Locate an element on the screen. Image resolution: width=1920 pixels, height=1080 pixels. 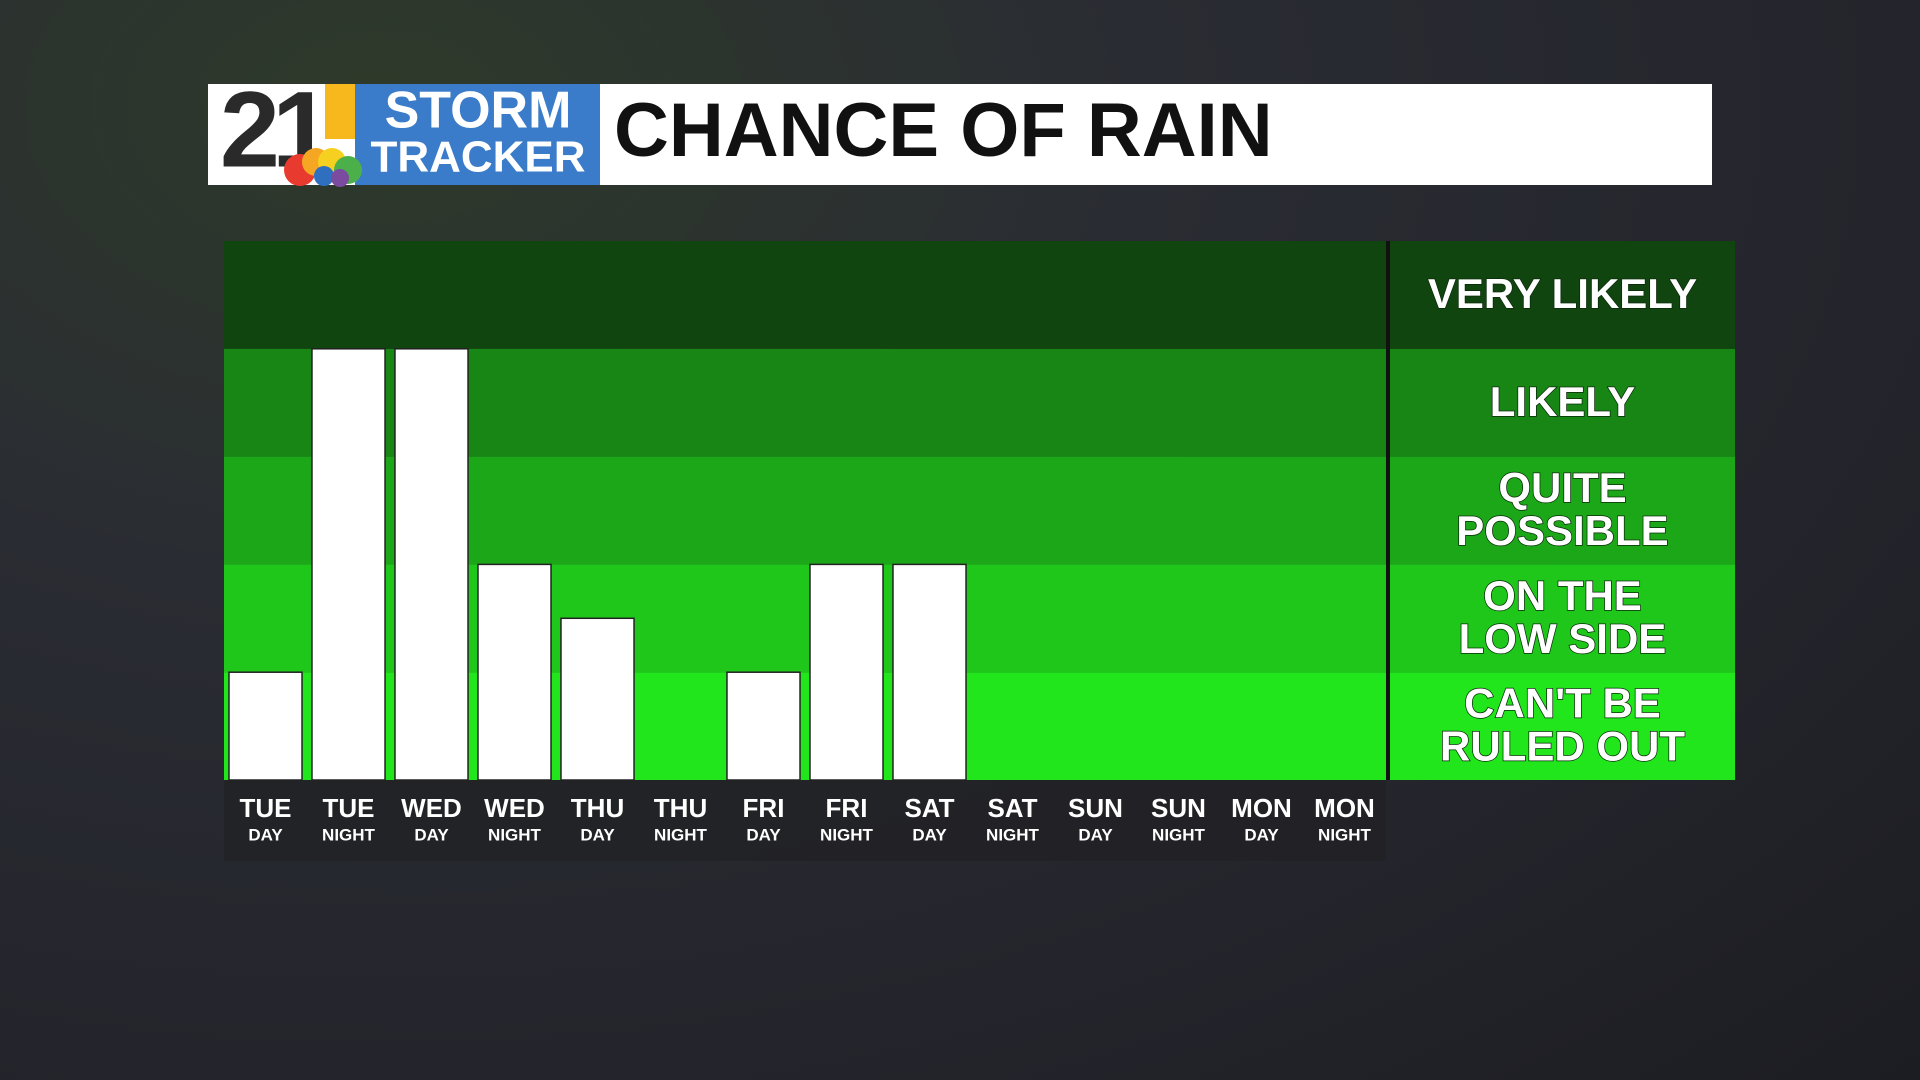
peacock is located at coordinates (323, 167).